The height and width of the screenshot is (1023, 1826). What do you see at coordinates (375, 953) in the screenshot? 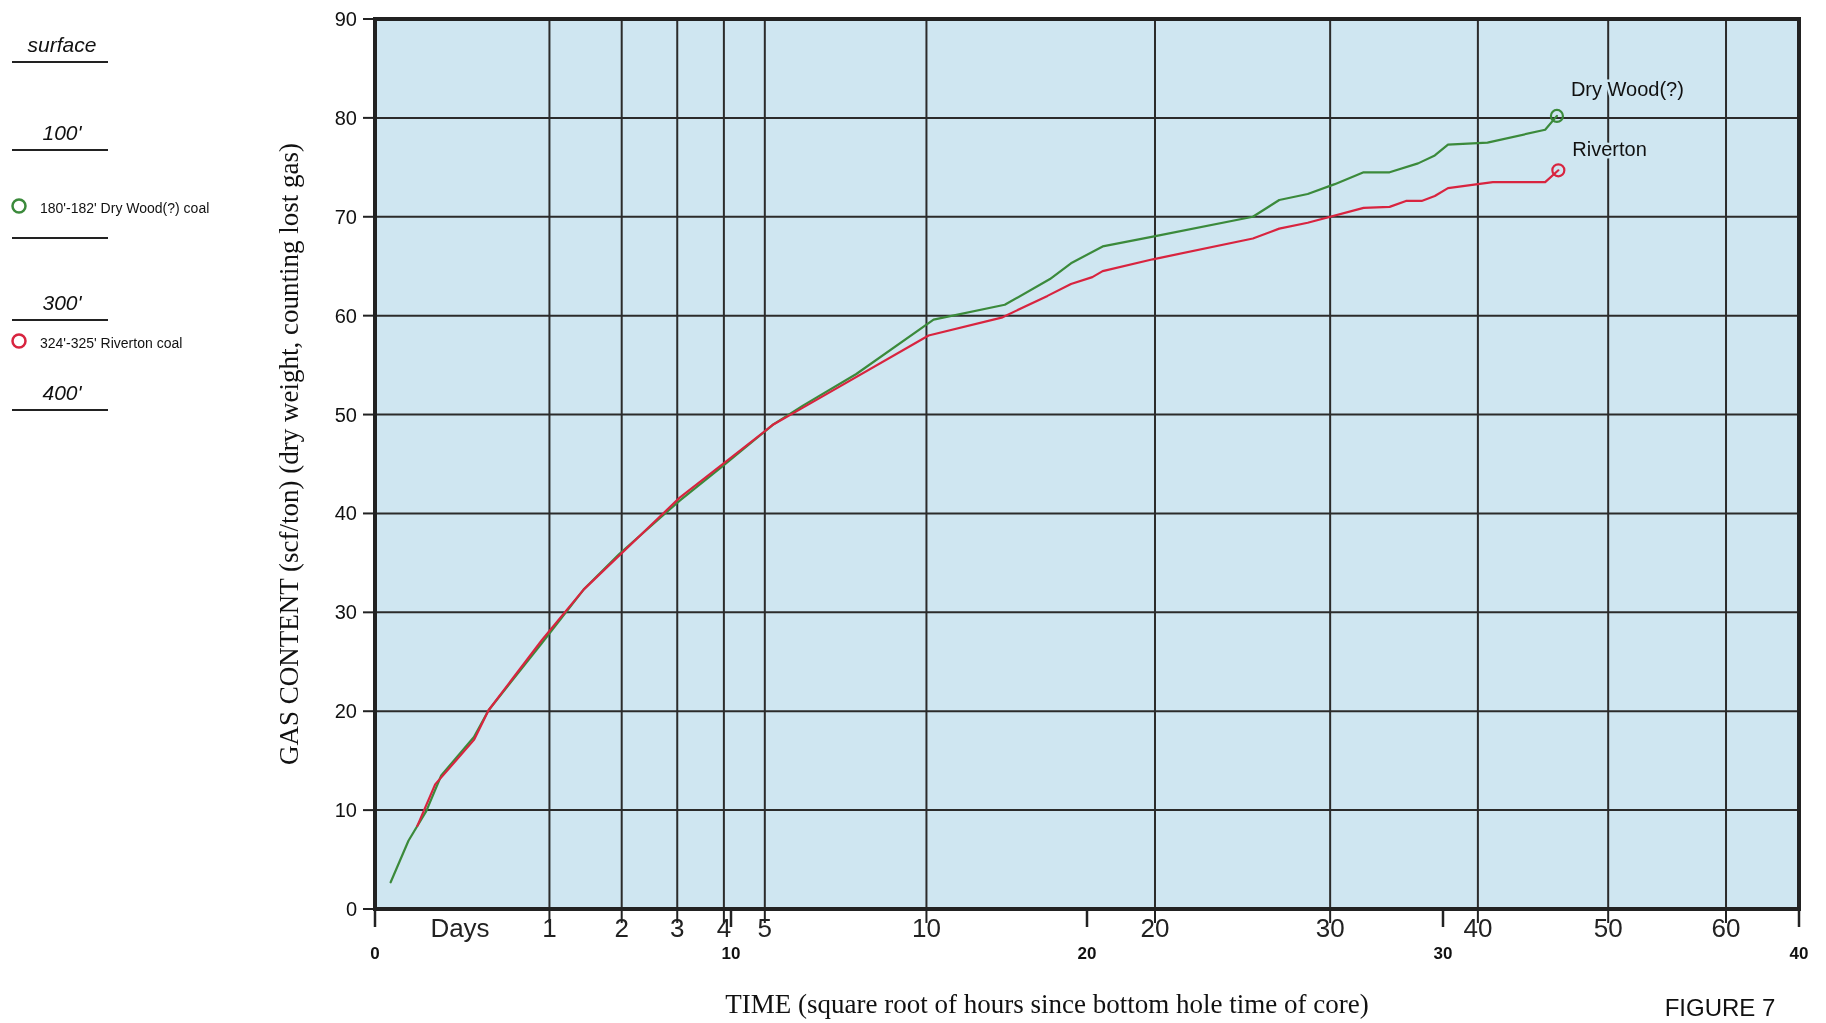
I see `x-tick-label: 0` at bounding box center [375, 953].